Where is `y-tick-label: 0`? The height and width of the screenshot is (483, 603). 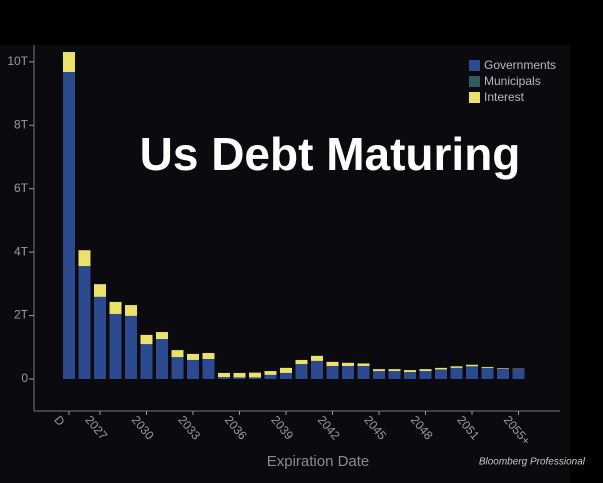 y-tick-label: 0 is located at coordinates (24, 378).